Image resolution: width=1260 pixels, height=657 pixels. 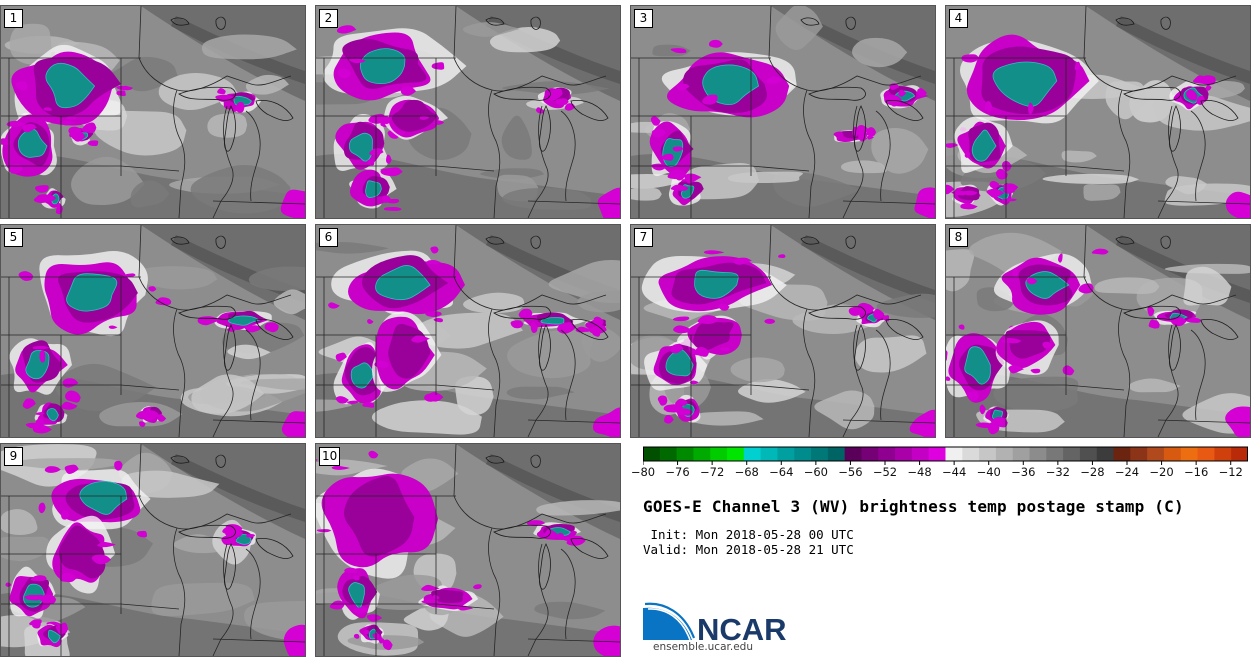 I want to click on stamp-panel: 4, so click(x=1098, y=112).